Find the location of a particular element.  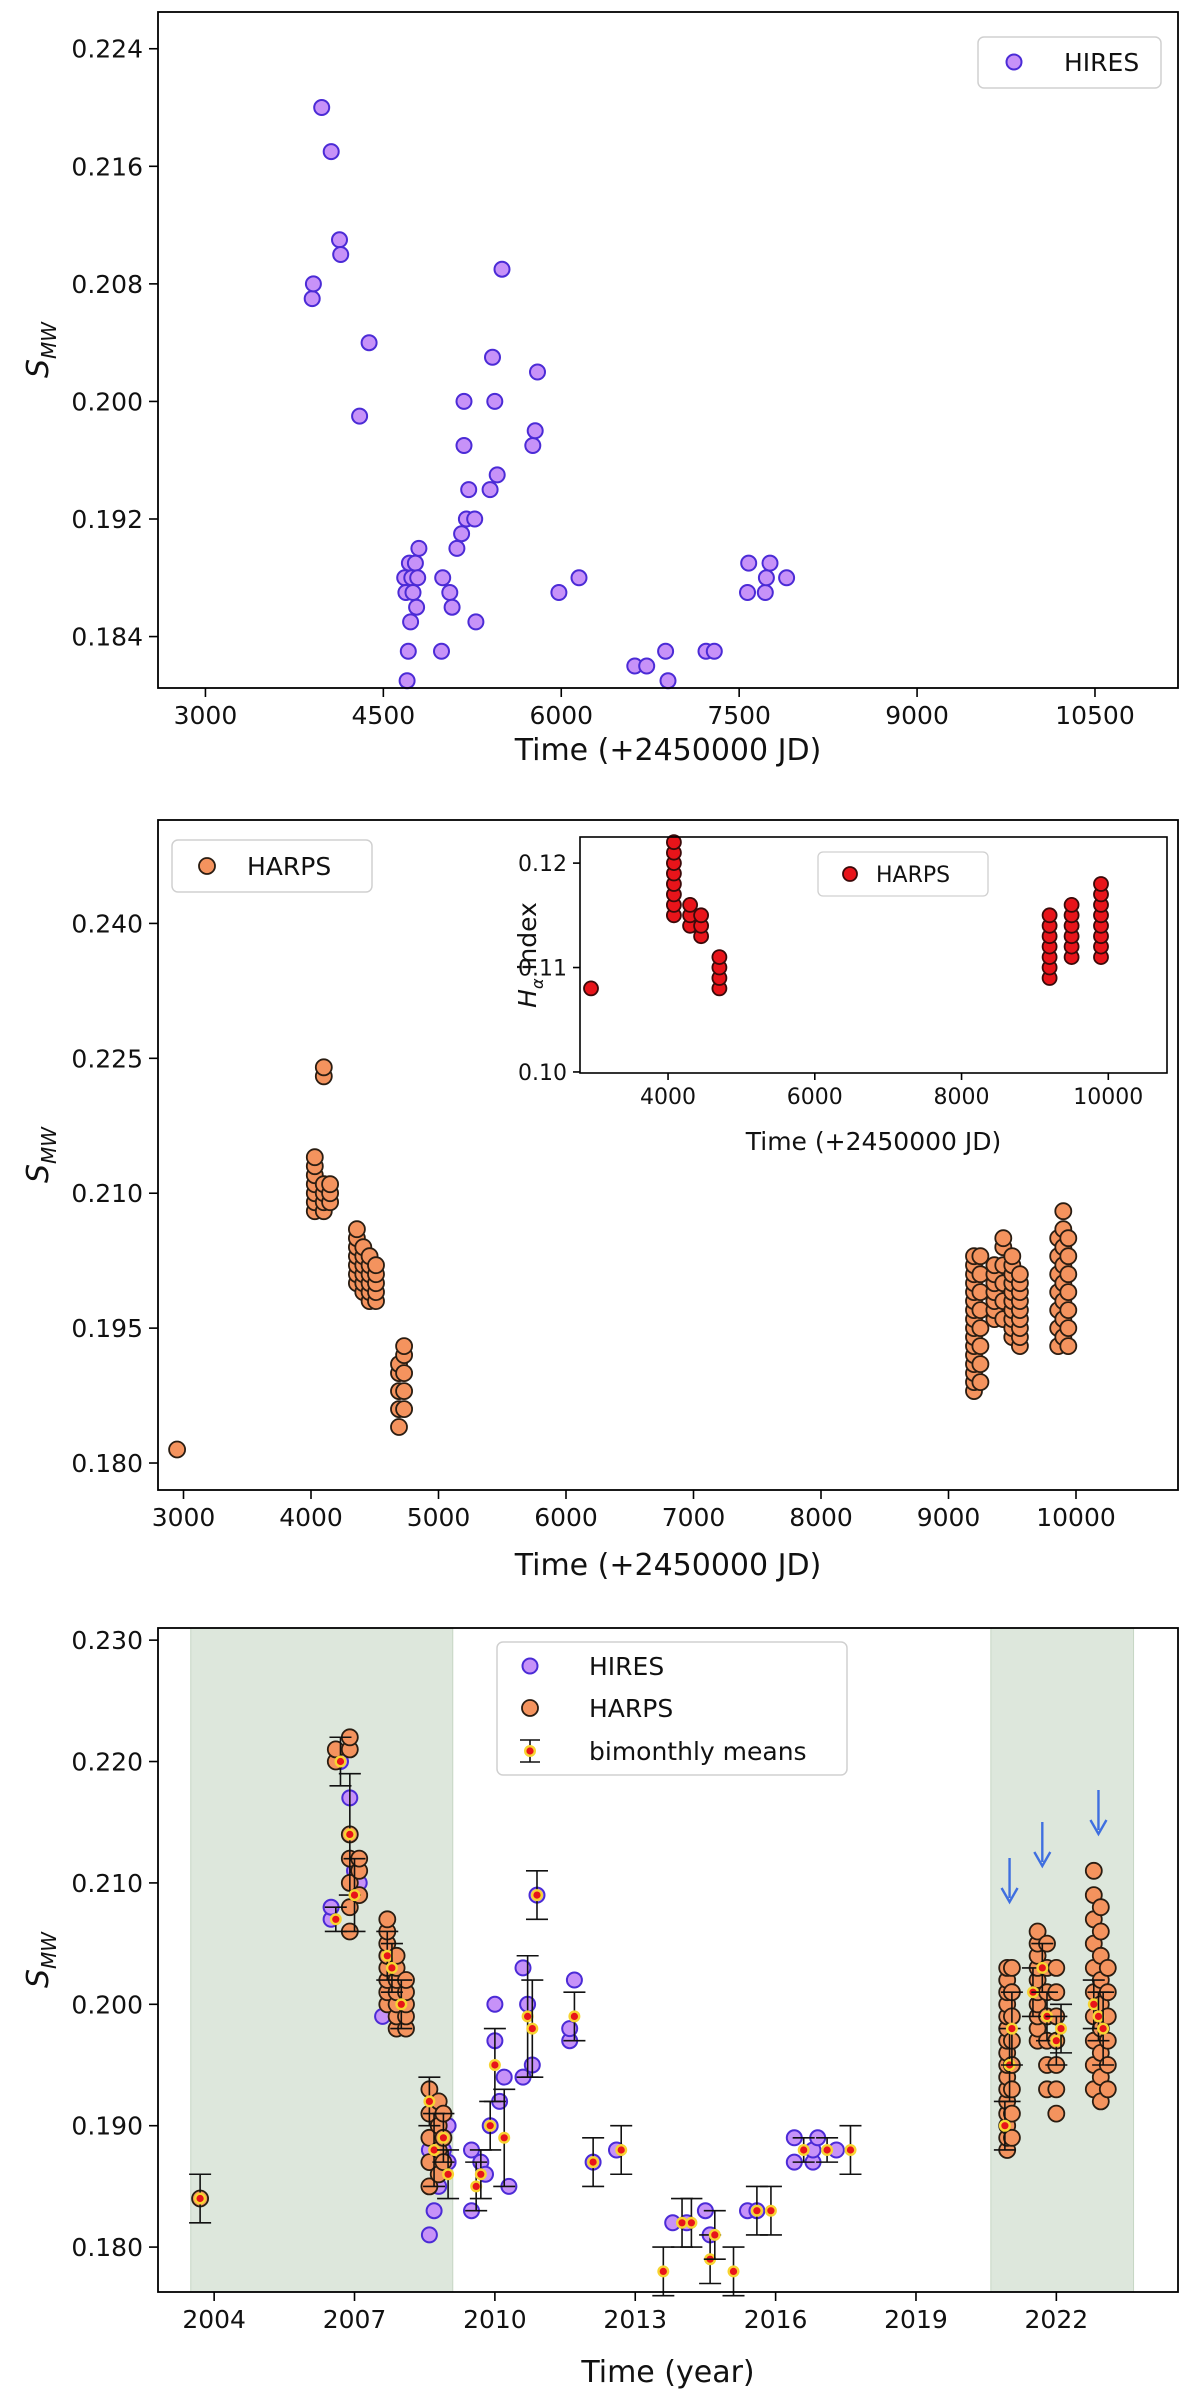

activity-arrow is located at coordinates (1098, 1813).